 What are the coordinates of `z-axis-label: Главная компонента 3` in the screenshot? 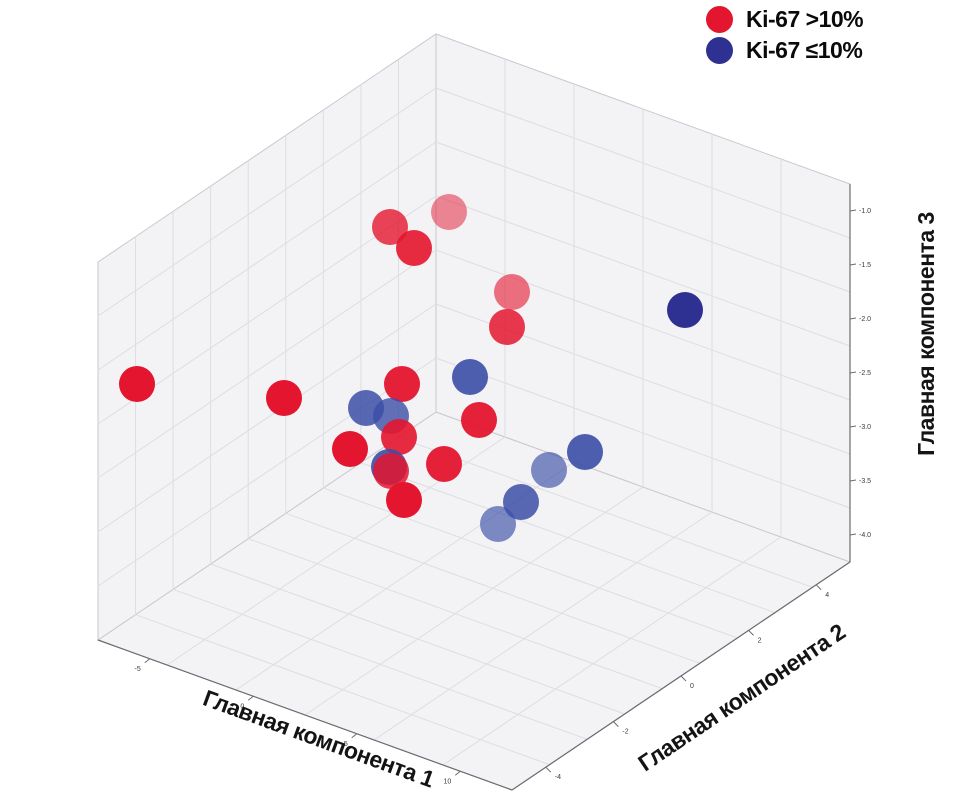 It's located at (926, 334).